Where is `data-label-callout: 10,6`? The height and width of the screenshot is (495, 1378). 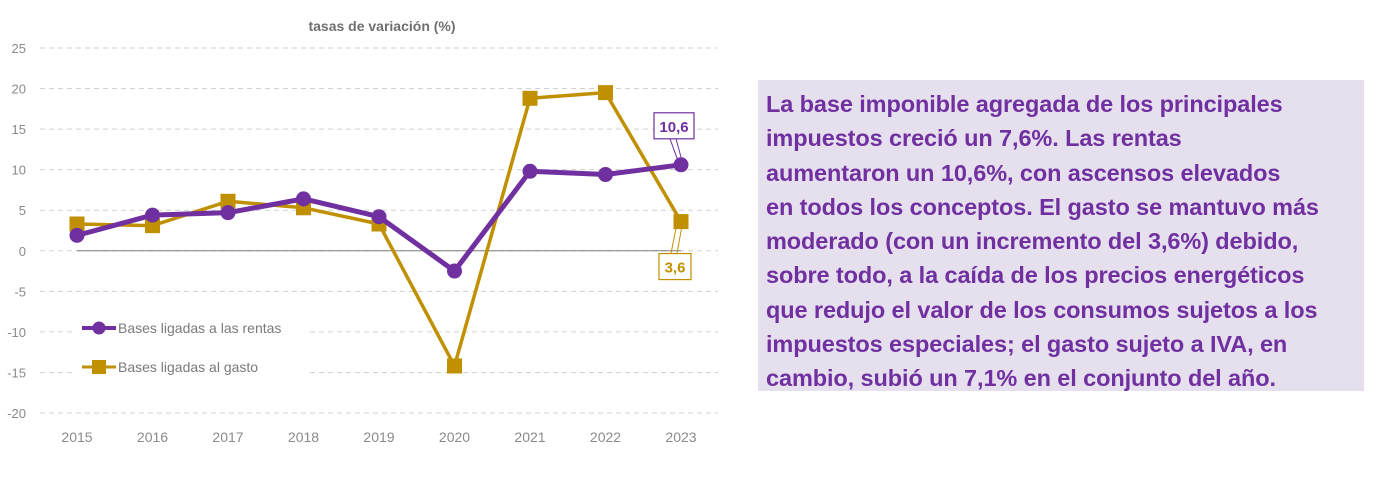 data-label-callout: 10,6 is located at coordinates (674, 136).